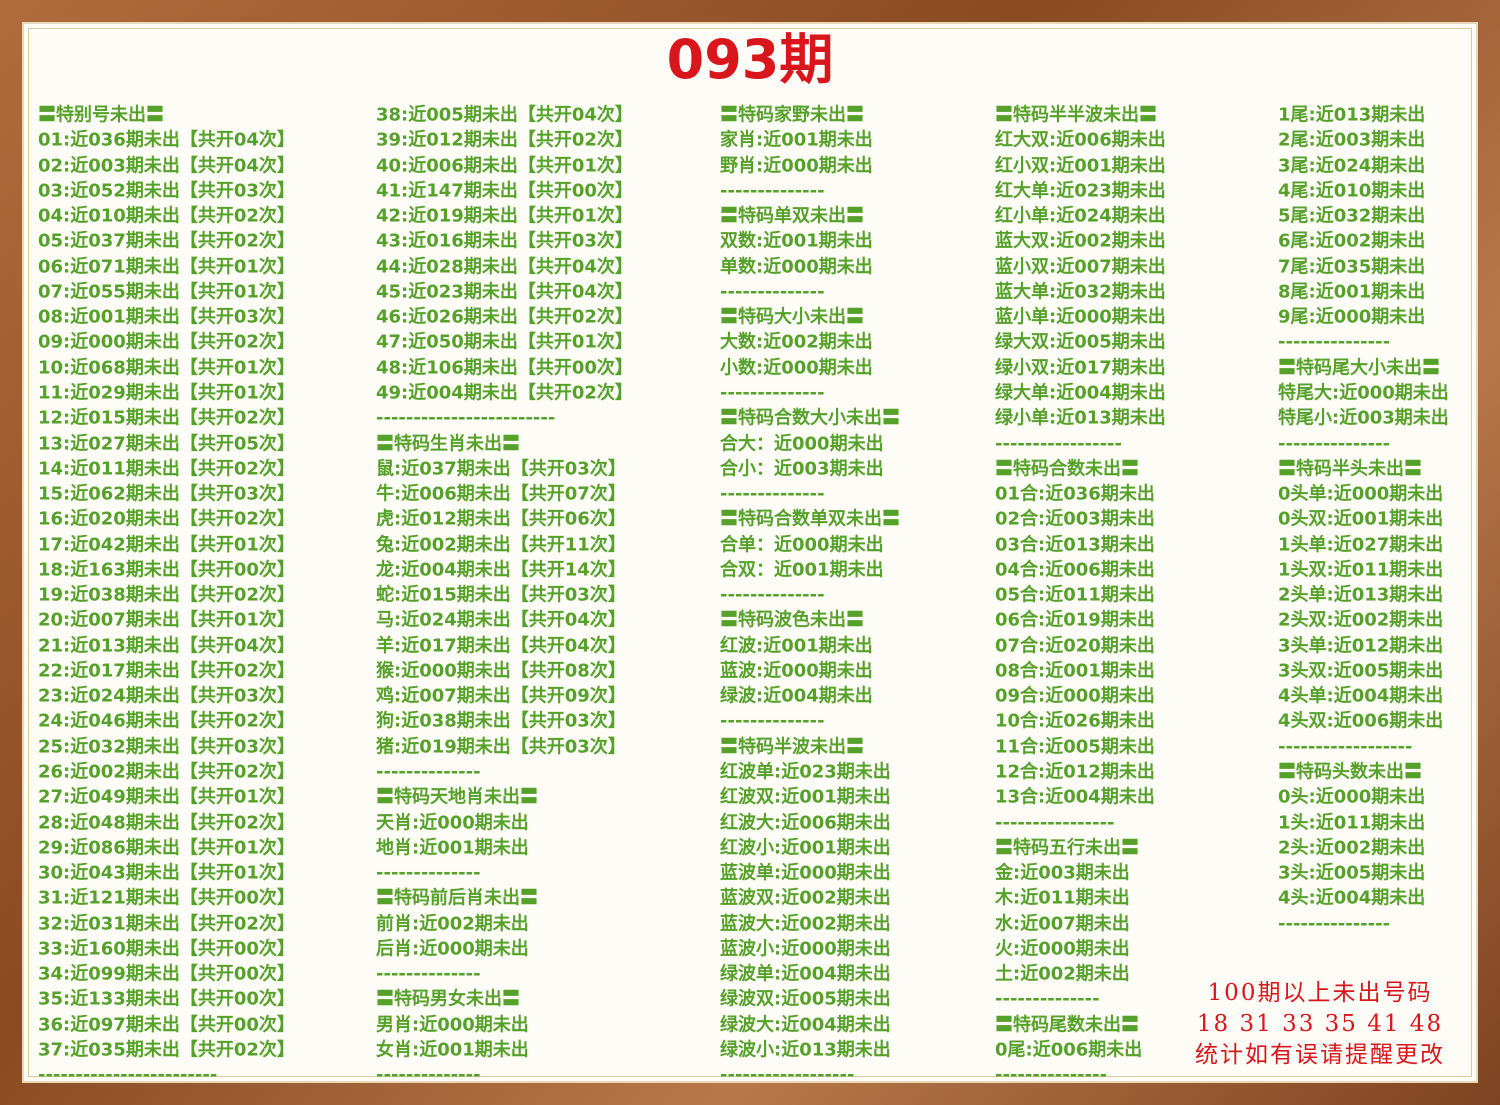  Describe the element at coordinates (1075, 570) in the screenshot. I see `stat-line: 04合:近006期未出` at that location.